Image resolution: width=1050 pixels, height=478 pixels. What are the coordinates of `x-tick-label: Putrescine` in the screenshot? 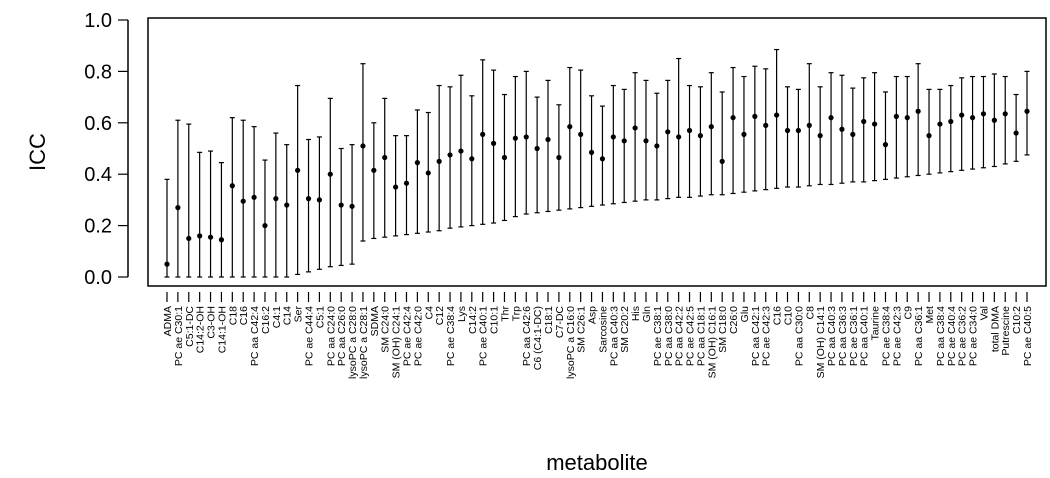 It's located at (1006, 331).